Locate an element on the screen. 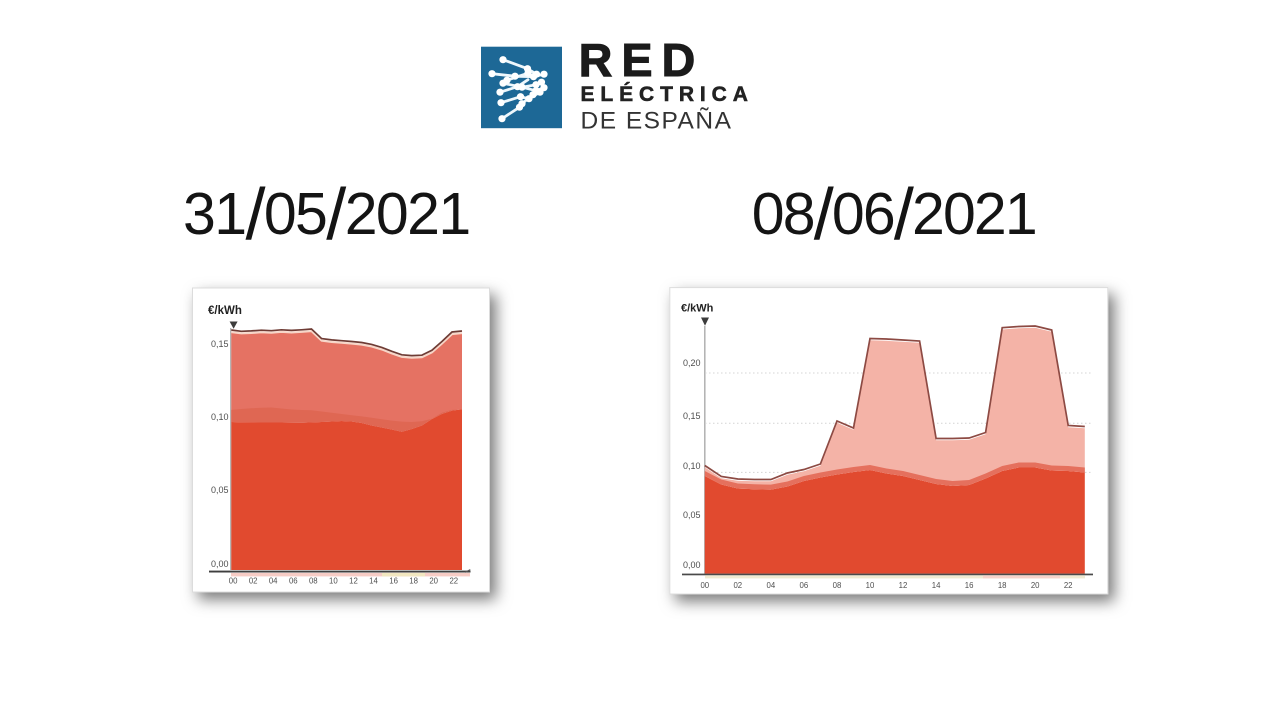 The image size is (1280, 720). svg-text: ELÉCTRICA is located at coordinates (667, 94).